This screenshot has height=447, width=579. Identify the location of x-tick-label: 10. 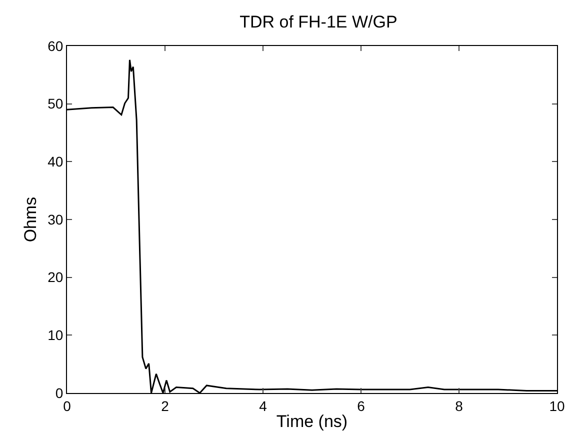
(557, 406).